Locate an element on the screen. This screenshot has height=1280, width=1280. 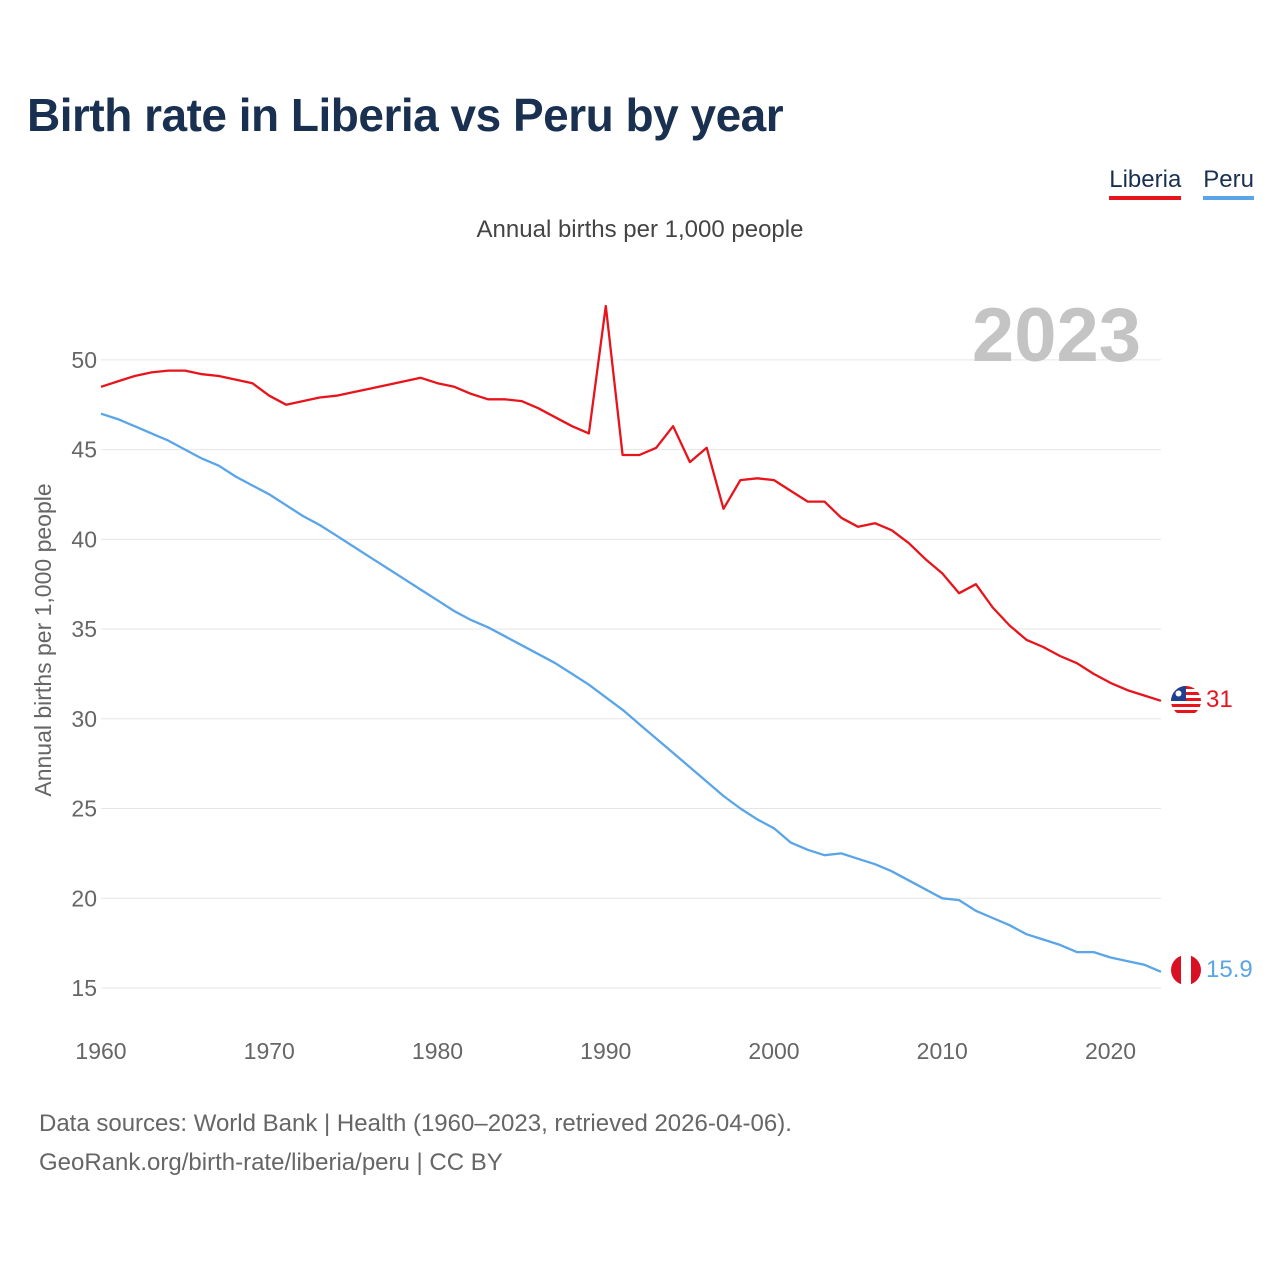
y-tick-25: 25 is located at coordinates (84, 809).